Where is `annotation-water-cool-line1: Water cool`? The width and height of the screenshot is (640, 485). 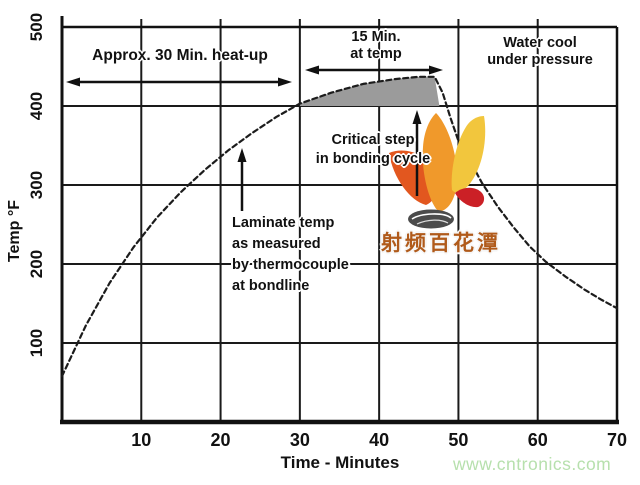
annotation-water-cool-line1: Water cool is located at coordinates (540, 43).